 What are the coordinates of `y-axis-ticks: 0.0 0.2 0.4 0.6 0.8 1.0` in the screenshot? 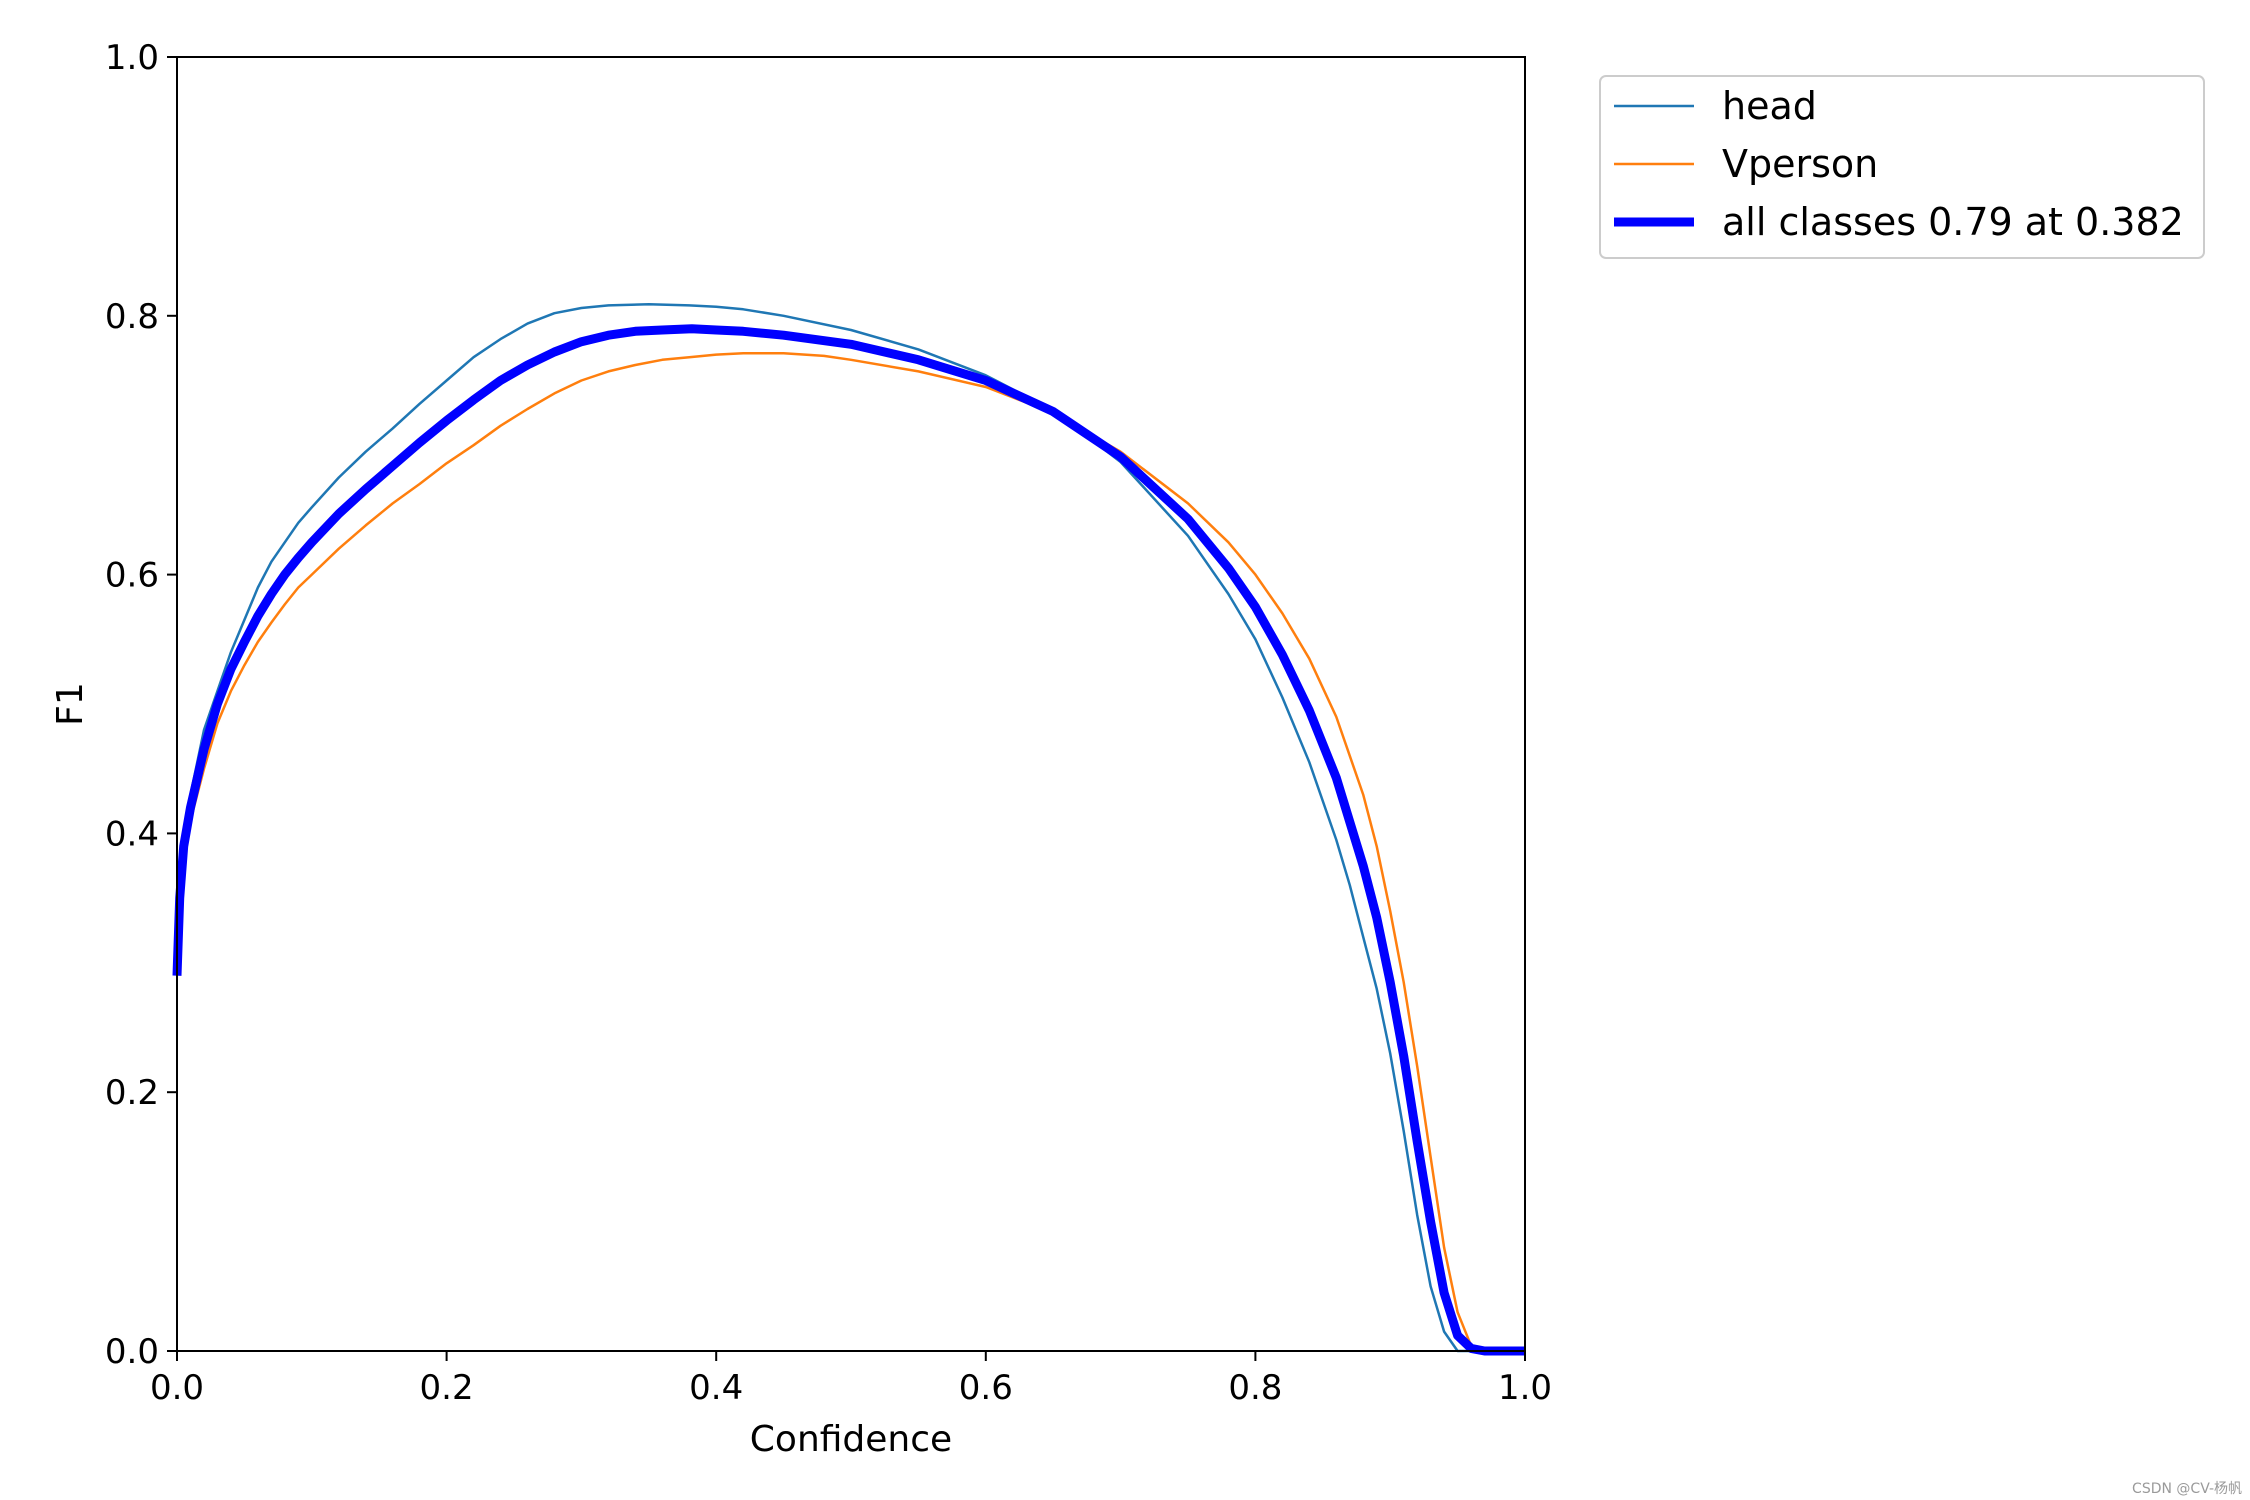 It's located at (141, 705).